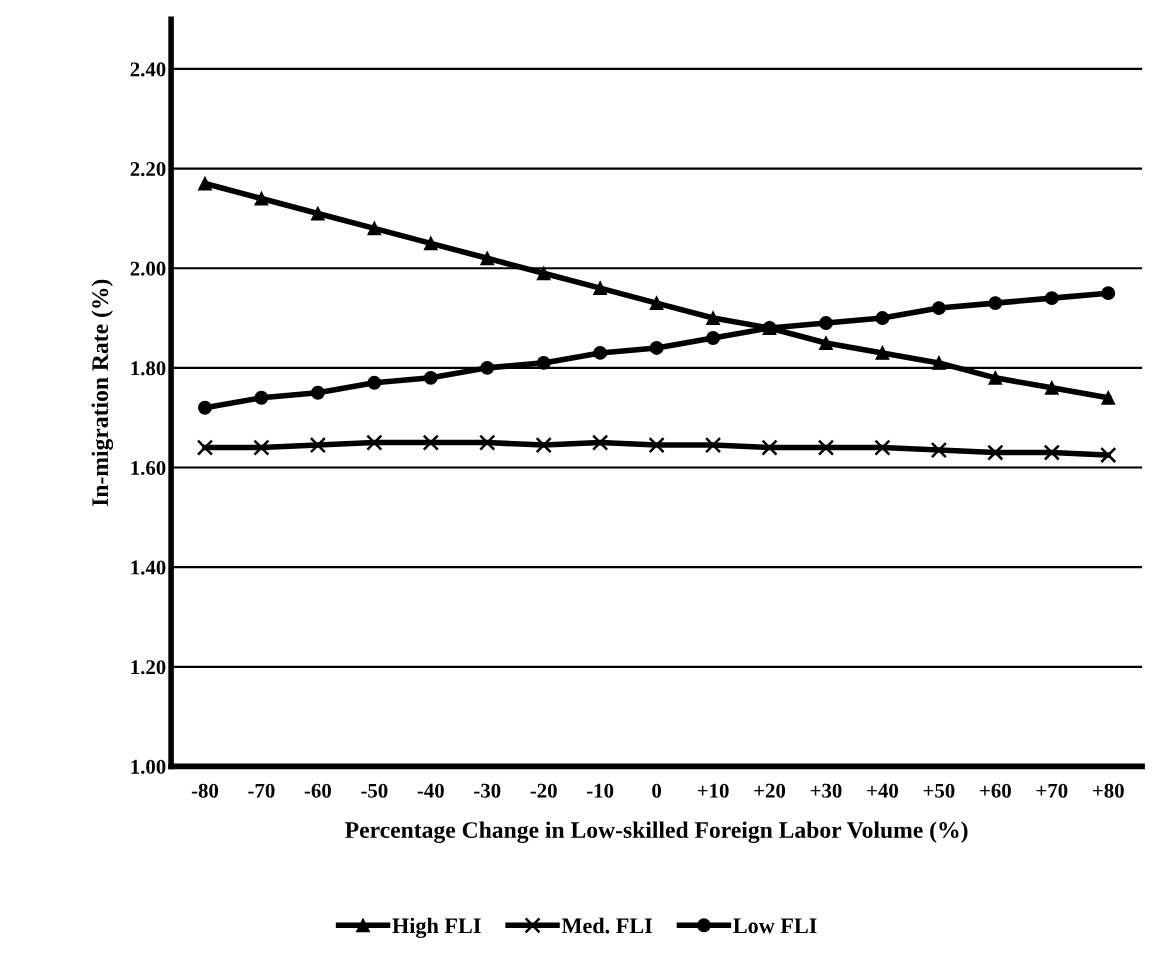 The height and width of the screenshot is (958, 1156). What do you see at coordinates (939, 790) in the screenshot?
I see `x-tick-label: +50` at bounding box center [939, 790].